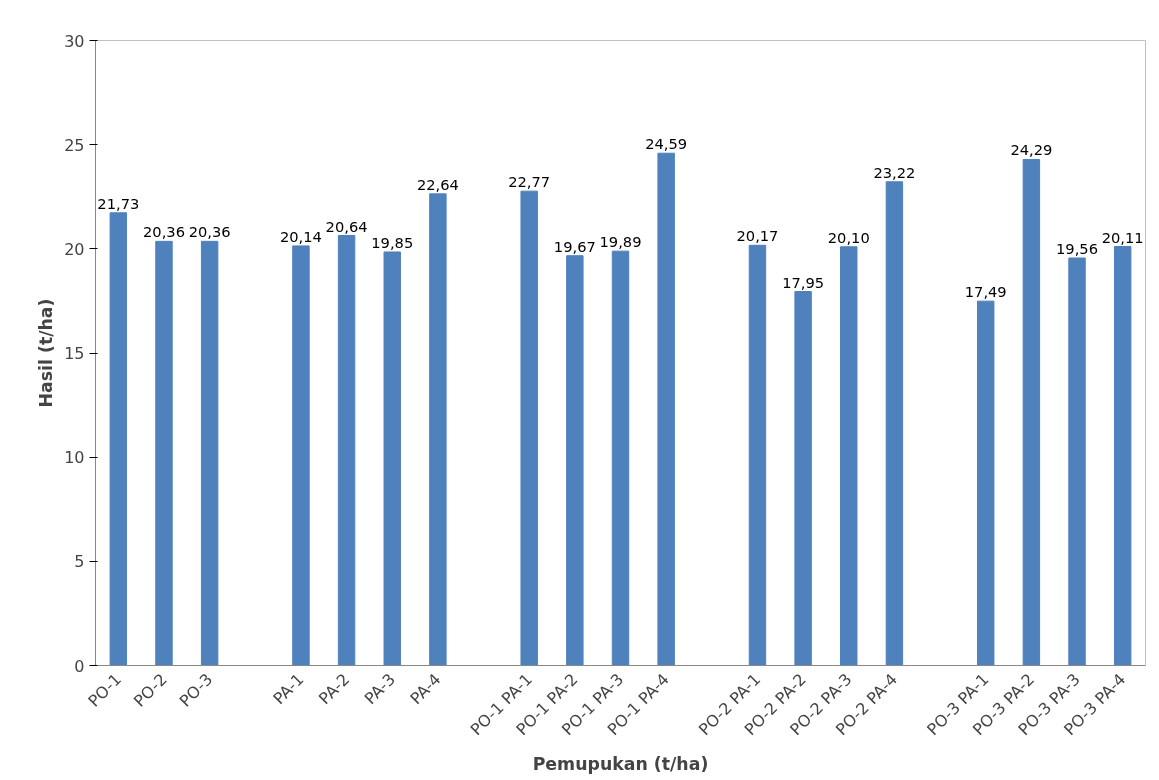 Image resolution: width=1159 pixels, height=780 pixels. I want to click on data-label: 24,29, so click(1031, 150).